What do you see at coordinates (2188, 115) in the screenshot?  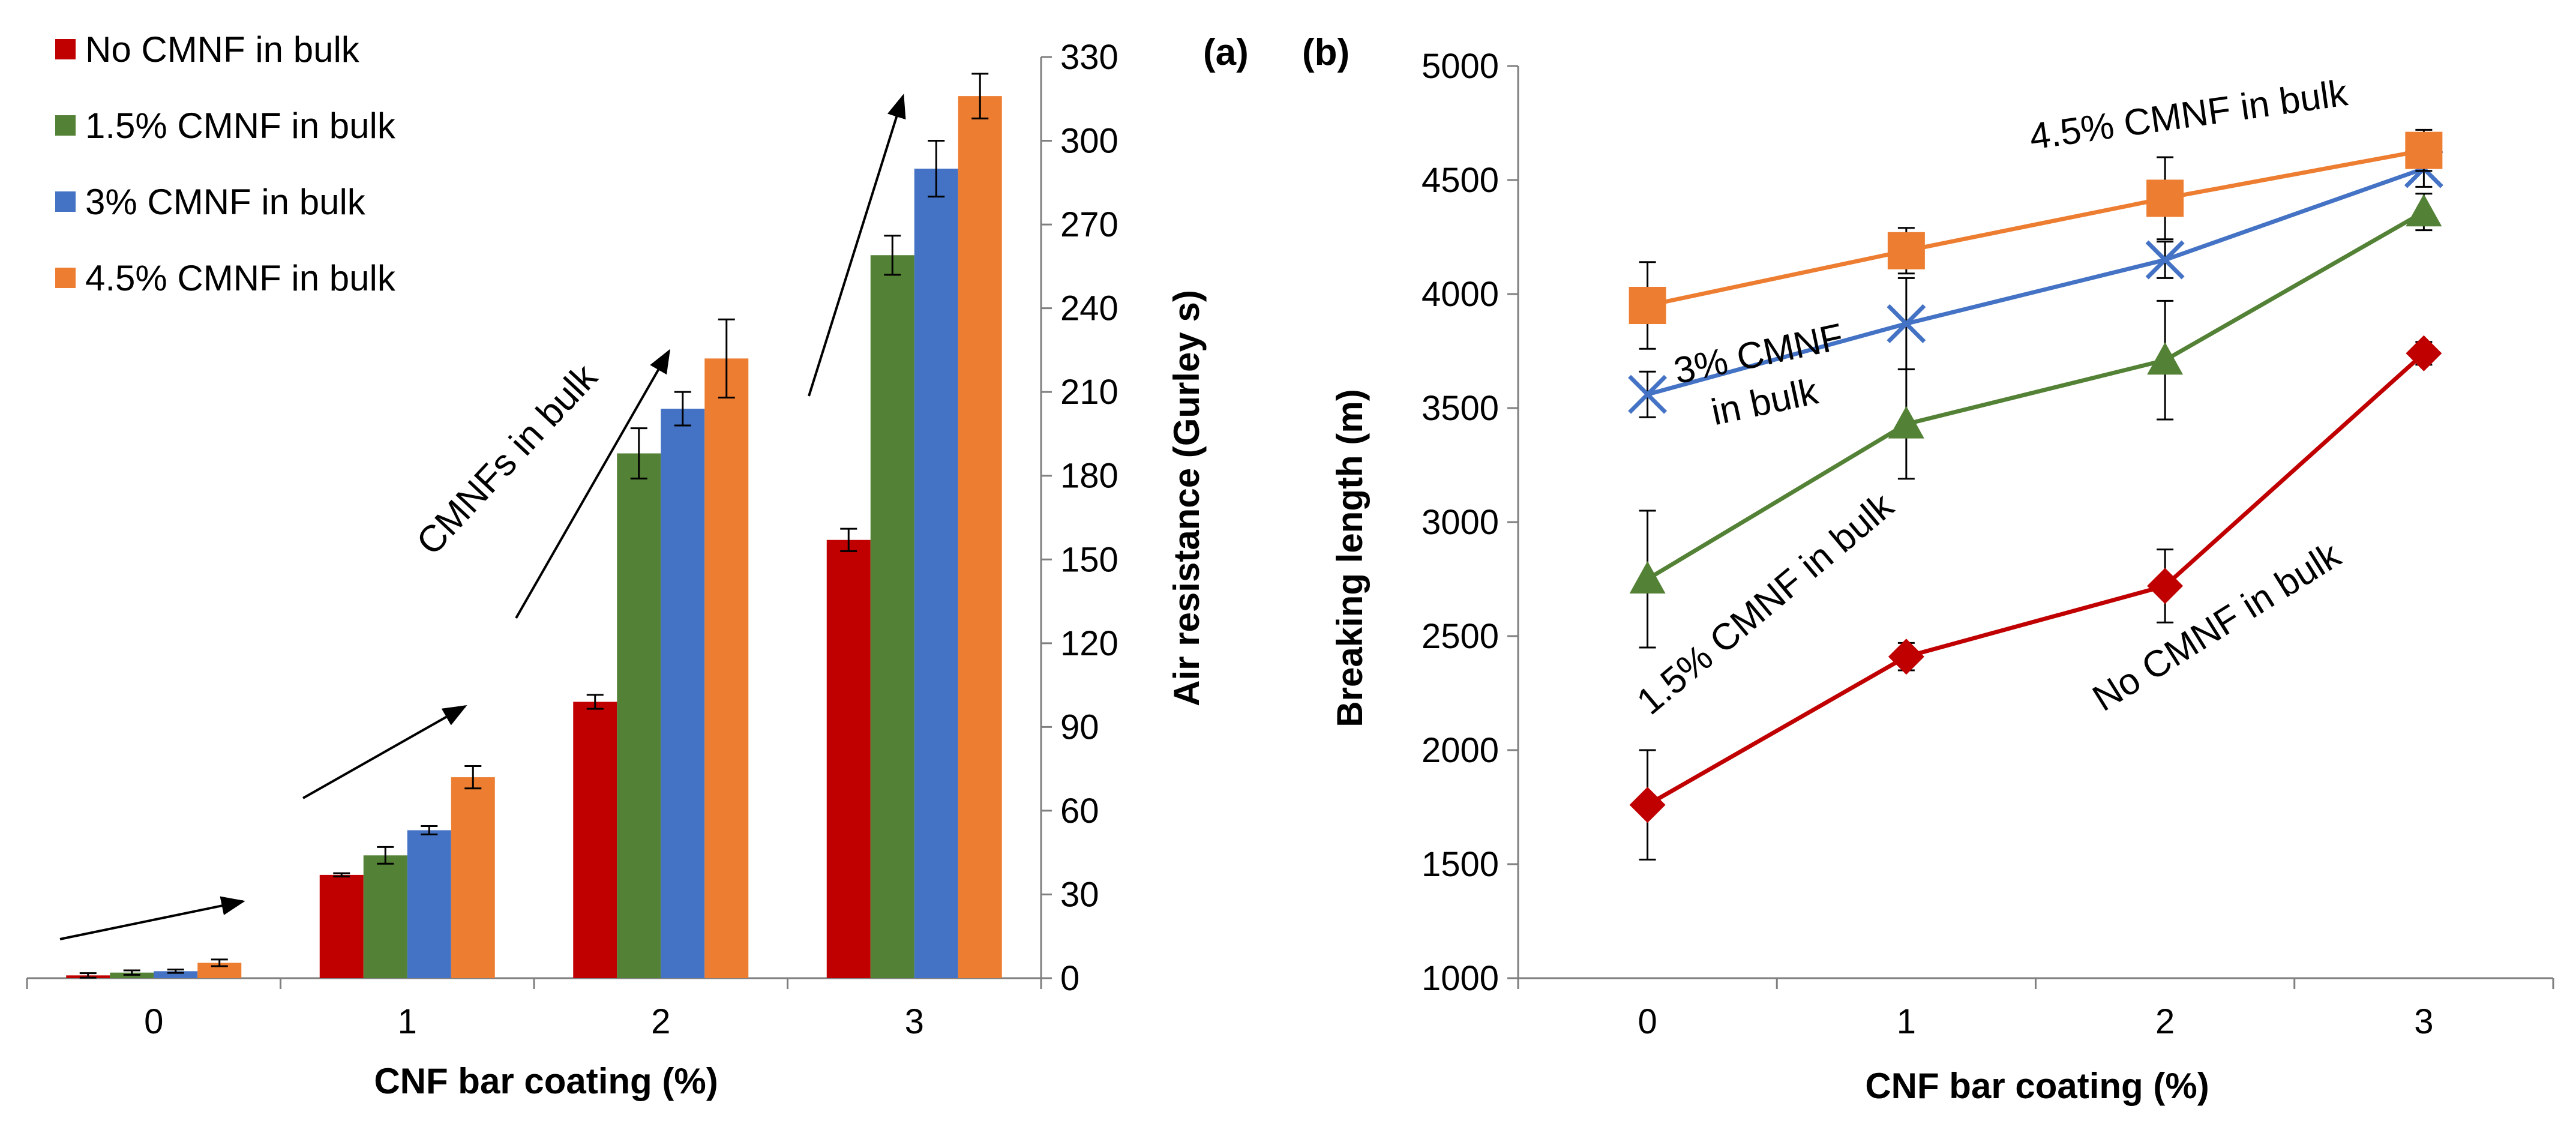 I see `panel-b-annotation-4-5-cmnf: 4.5% CMNF in bulk` at bounding box center [2188, 115].